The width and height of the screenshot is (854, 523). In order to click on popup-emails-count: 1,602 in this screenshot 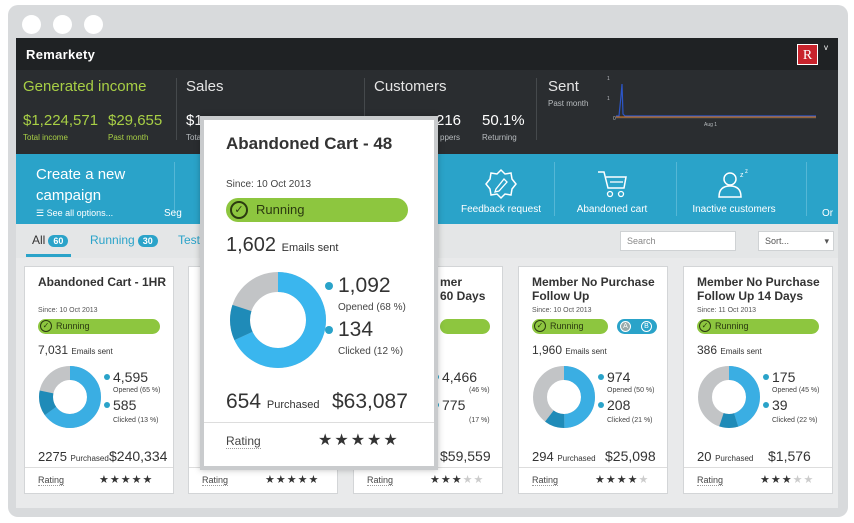, I will do `click(251, 245)`.